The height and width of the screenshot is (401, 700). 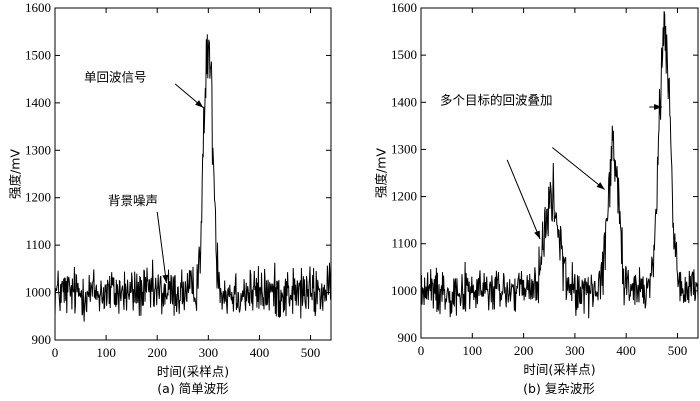 What do you see at coordinates (559, 369) in the screenshot?
I see `x-axis-label-b: 时间(采样点)` at bounding box center [559, 369].